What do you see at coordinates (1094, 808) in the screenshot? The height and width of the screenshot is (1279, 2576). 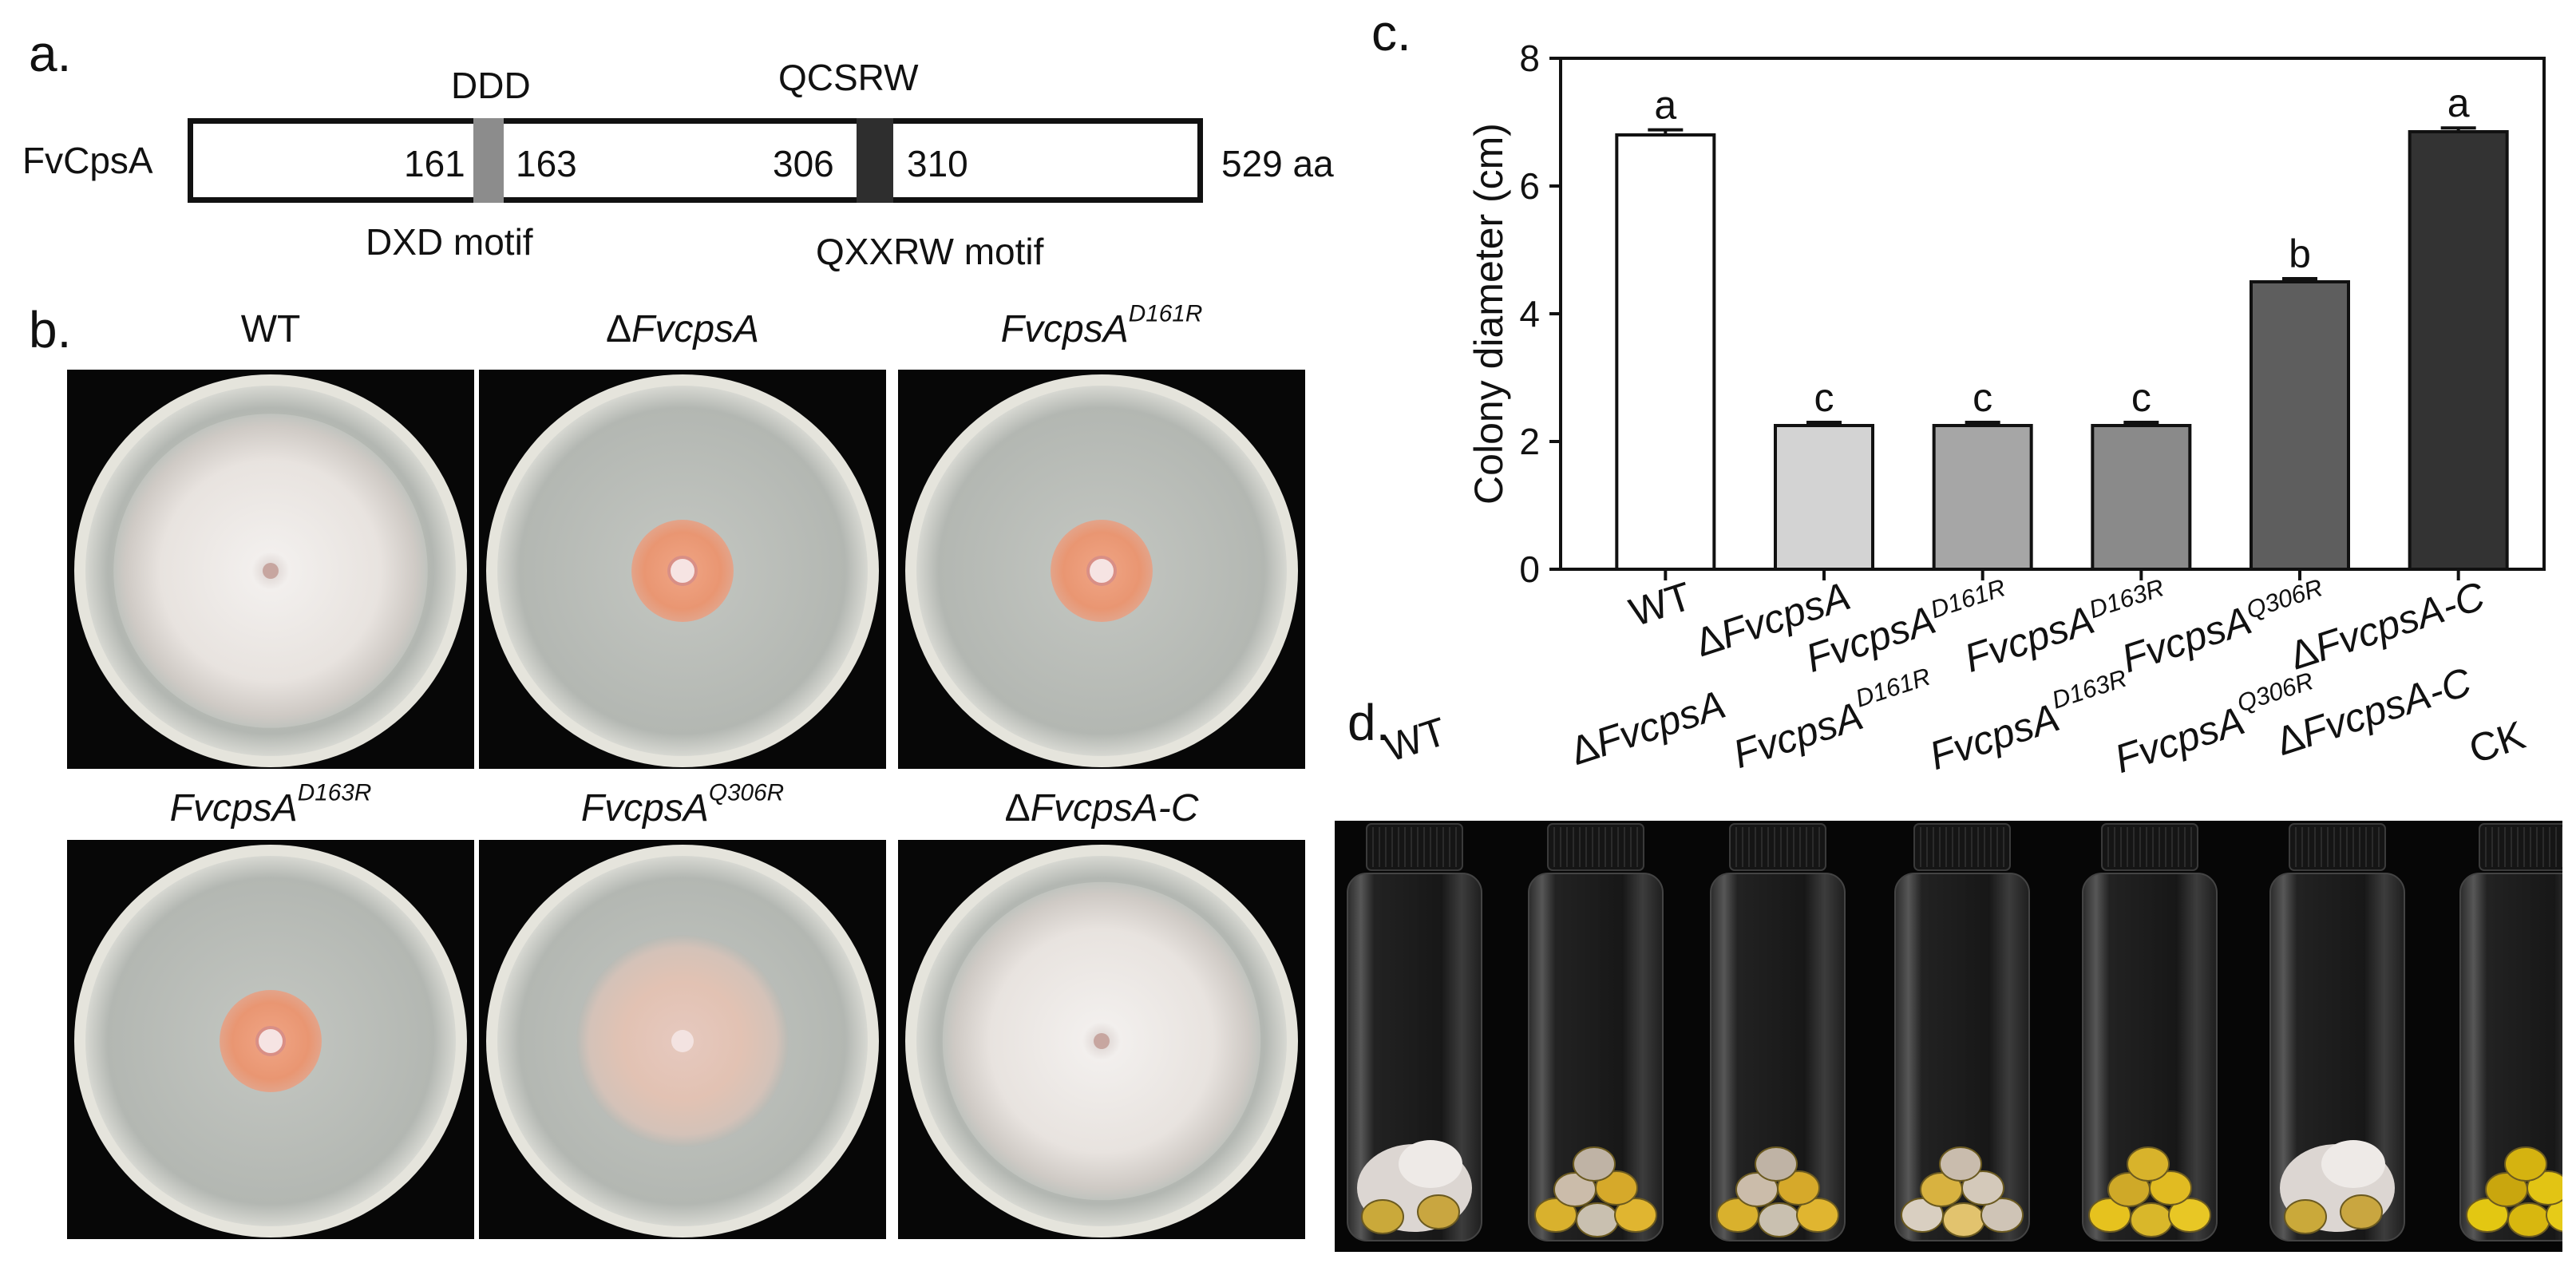 I see `dish-title-6-name: FvcpsA` at bounding box center [1094, 808].